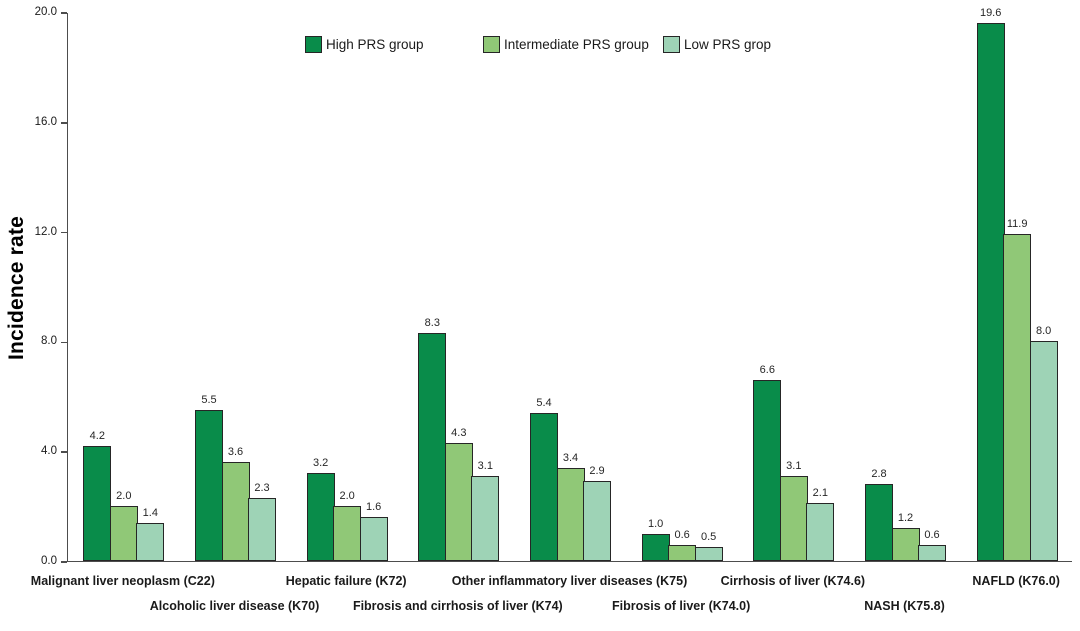 Image resolution: width=1080 pixels, height=631 pixels. What do you see at coordinates (321, 463) in the screenshot?
I see `bar-value-label: 3.2` at bounding box center [321, 463].